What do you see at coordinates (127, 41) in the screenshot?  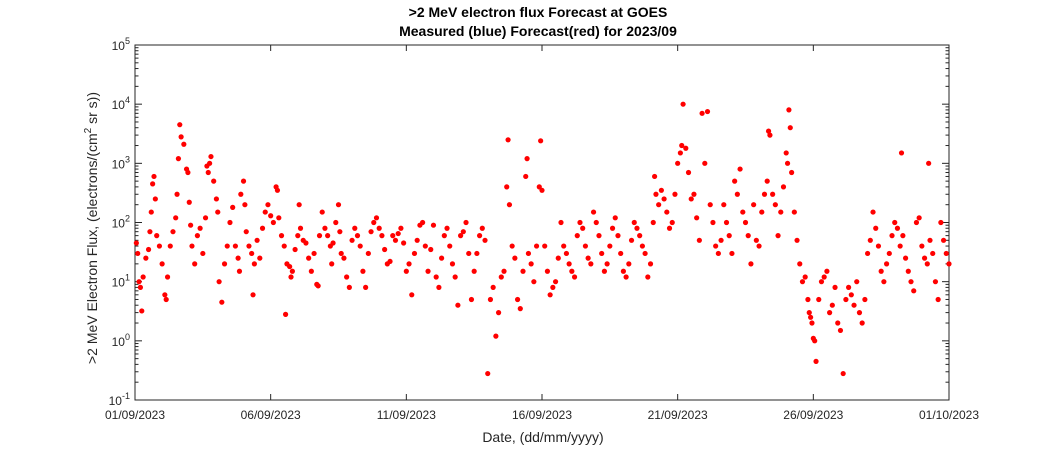 I see `y-tick-exponent: 5` at bounding box center [127, 41].